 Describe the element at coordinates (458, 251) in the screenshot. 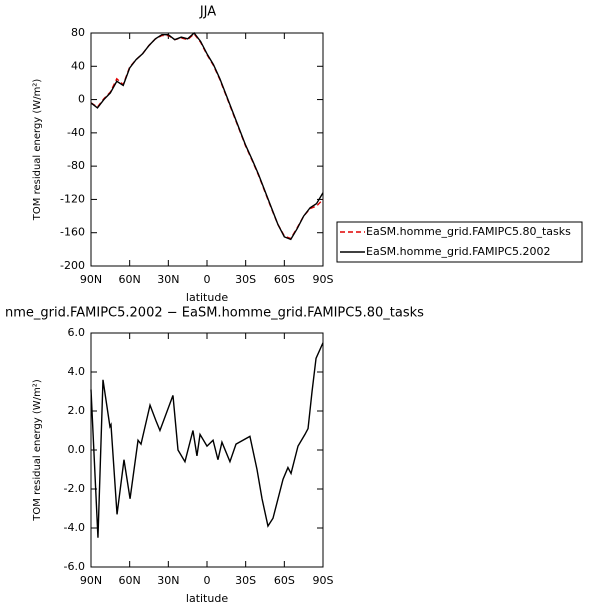

I see `legend-label: EaSM.homme_grid.FAMIPC5.2002` at that location.